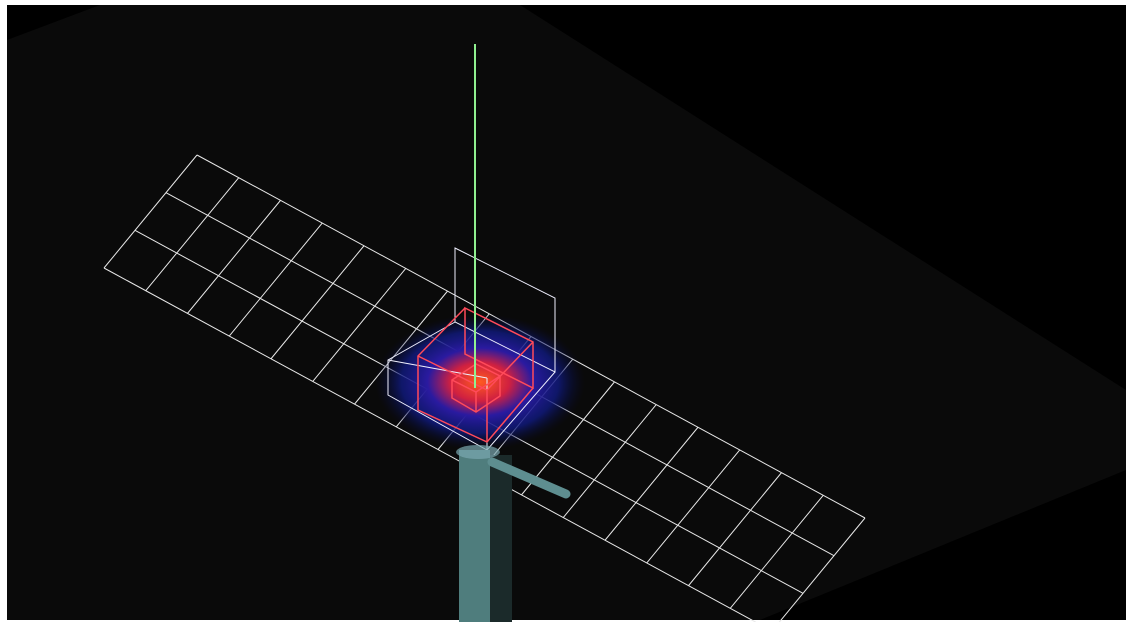 The height and width of the screenshot is (622, 1126). What do you see at coordinates (478, 452) in the screenshot?
I see `pole-top` at bounding box center [478, 452].